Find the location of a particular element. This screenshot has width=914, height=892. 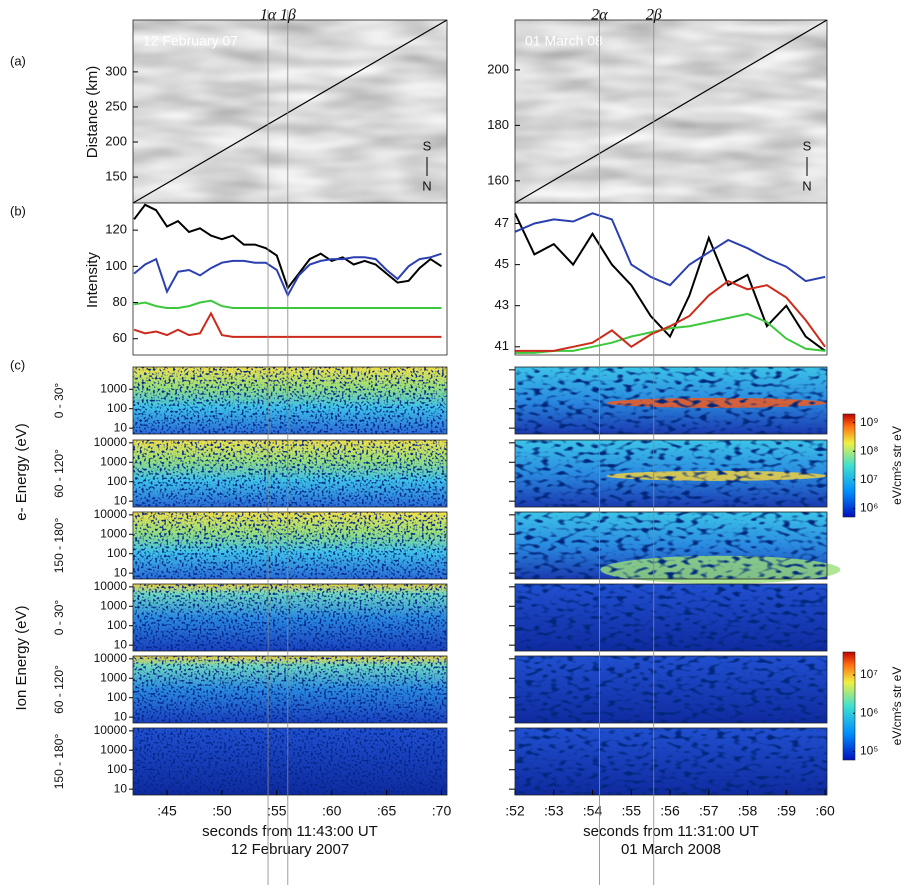

x-tick-label: :45 is located at coordinates (167, 811).